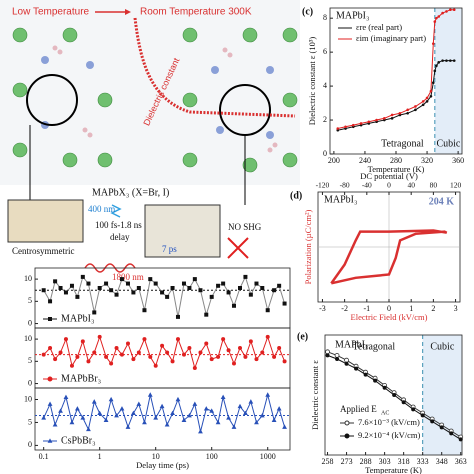 This screenshot has height=474, width=474. Describe the element at coordinates (325, 119) in the screenshot. I see `y-tick-label: 2` at that location.